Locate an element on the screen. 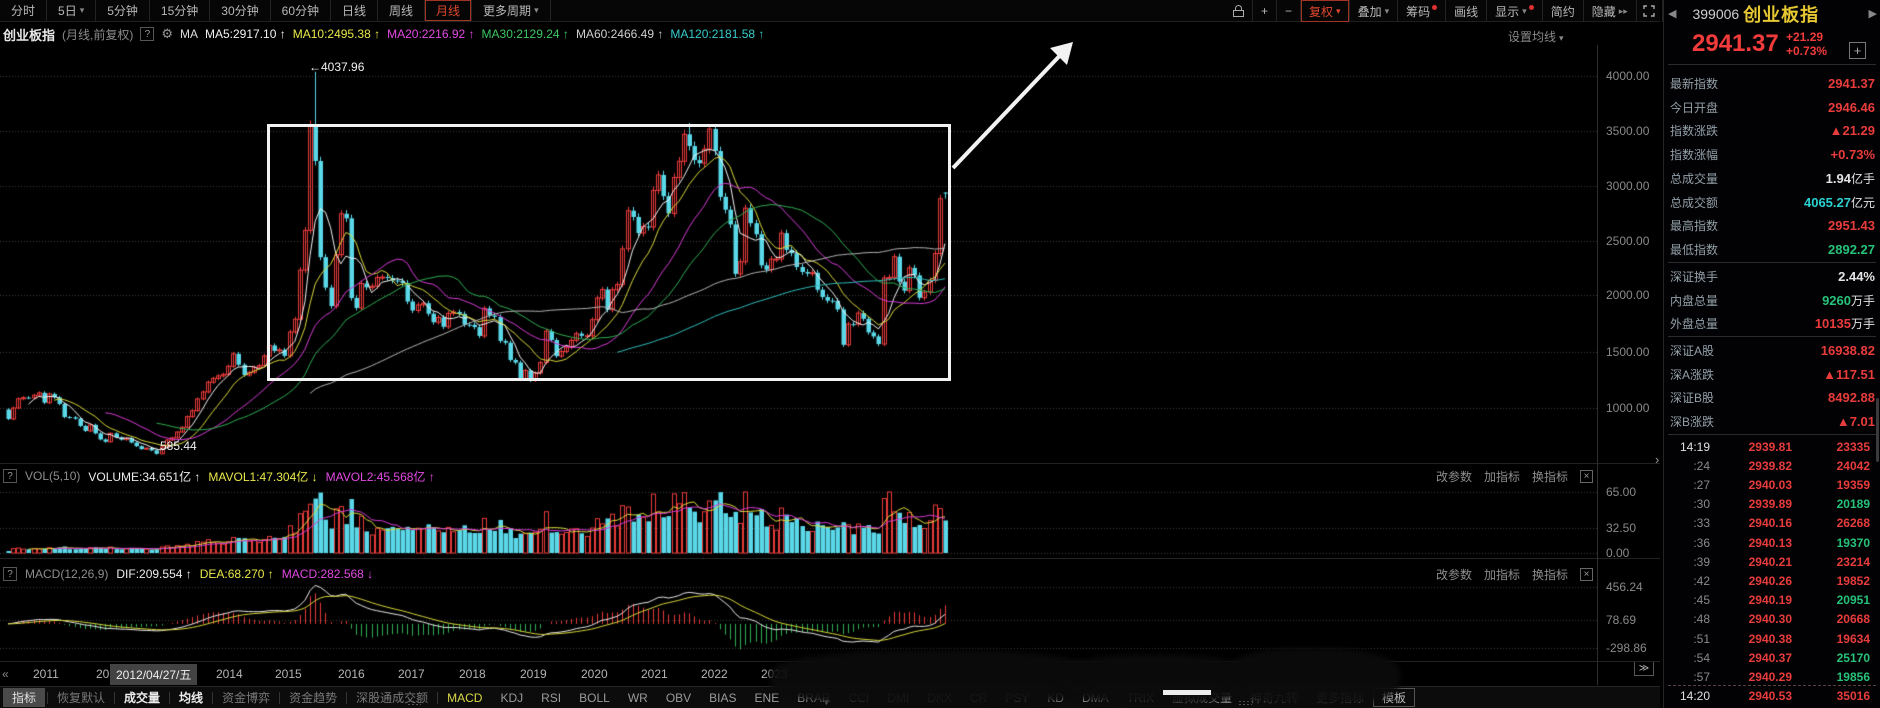  tab-BIAS: BIAS is located at coordinates (723, 697).